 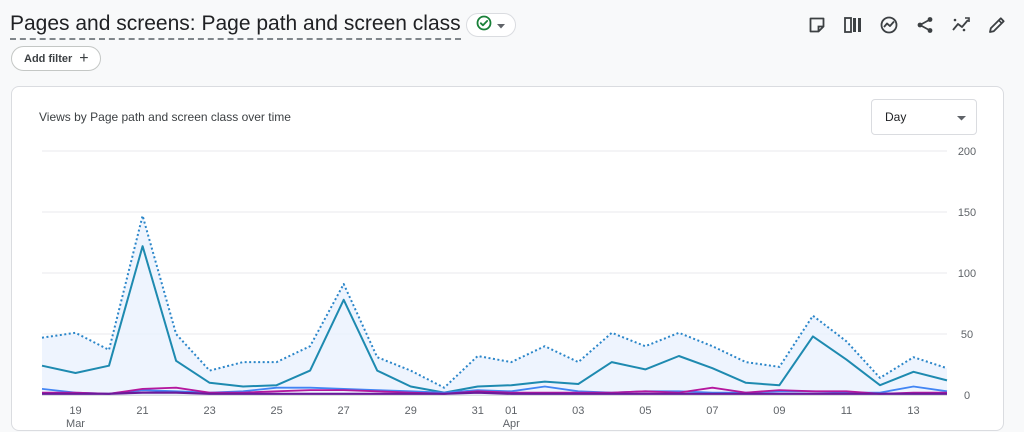 What do you see at coordinates (277, 411) in the screenshot?
I see `x-tick-label: 25` at bounding box center [277, 411].